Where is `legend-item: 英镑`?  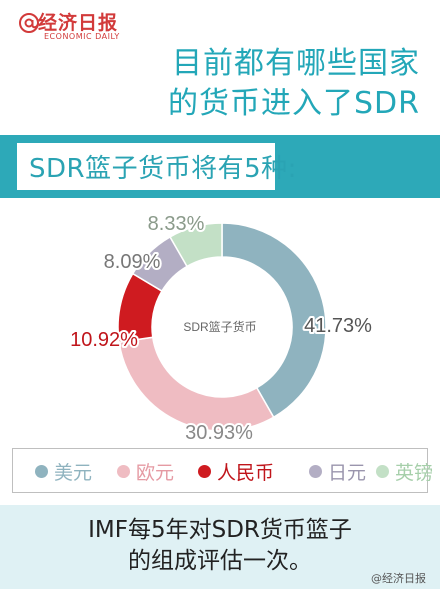 legend-item: 英镑 is located at coordinates (404, 471).